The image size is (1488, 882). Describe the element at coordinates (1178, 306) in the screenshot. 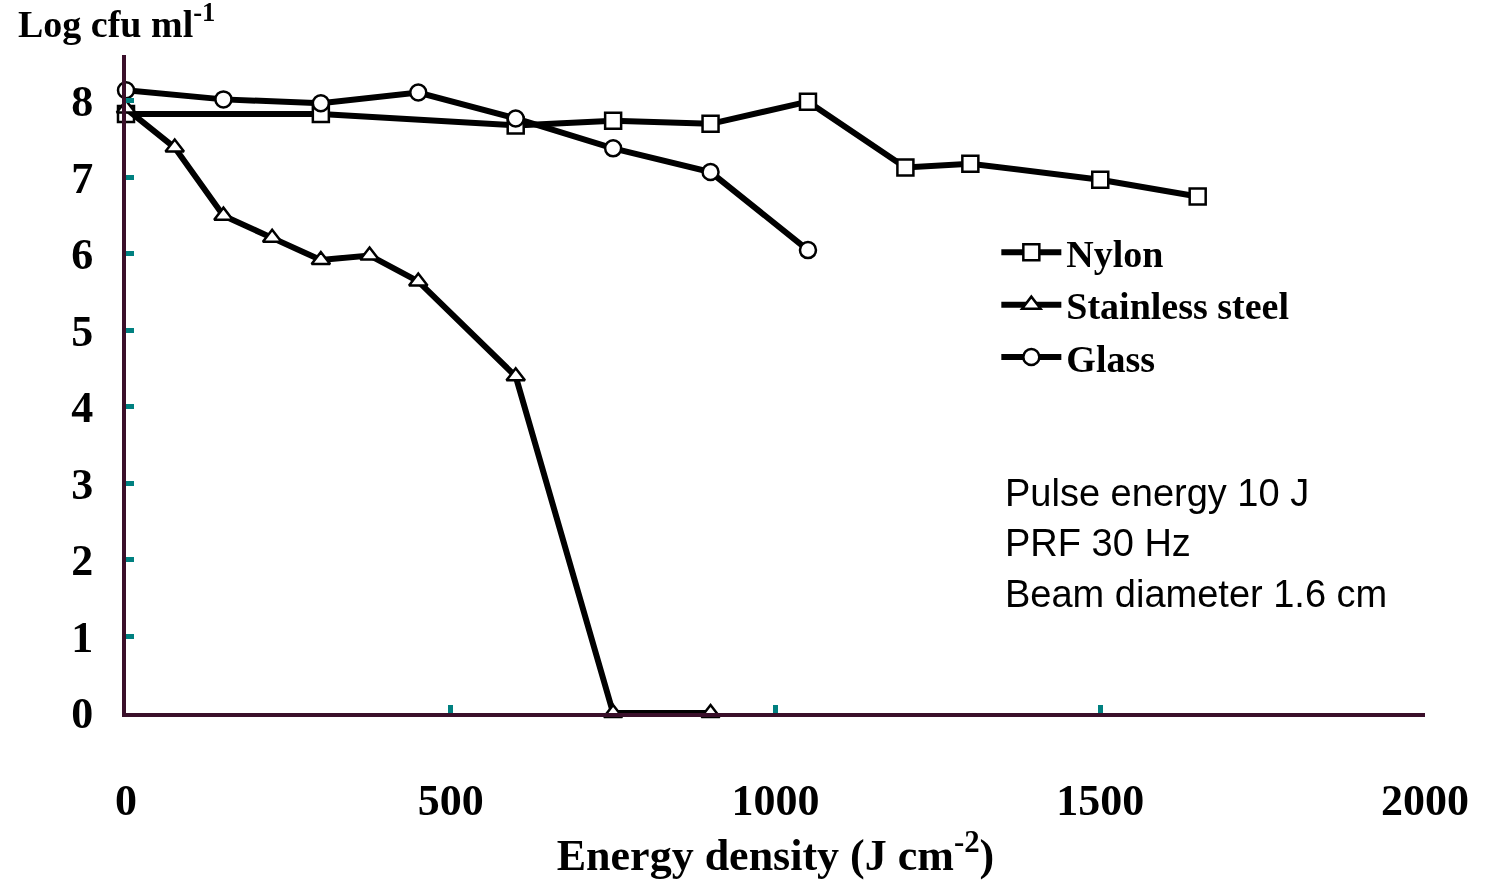

I see `legend-label: Stainless steel` at that location.